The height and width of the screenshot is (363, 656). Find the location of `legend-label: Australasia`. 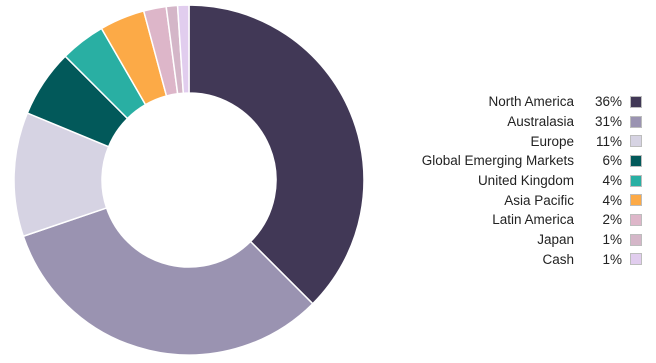

legend-label: Australasia is located at coordinates (540, 122).